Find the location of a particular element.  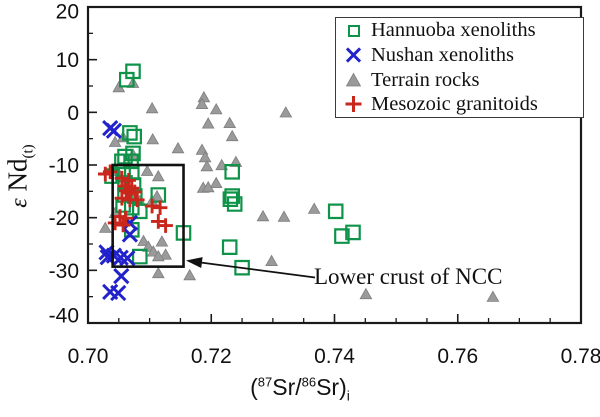

legend-label: Hannuoba xenoliths is located at coordinates (453, 30).